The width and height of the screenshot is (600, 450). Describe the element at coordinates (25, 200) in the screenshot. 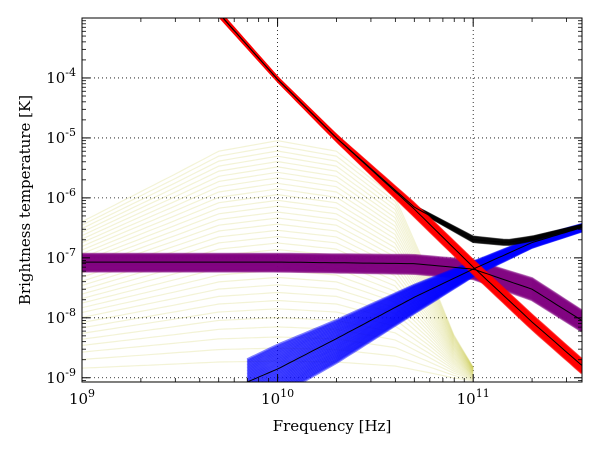

I see `y-axis-label: Brightness temperature [K]` at that location.